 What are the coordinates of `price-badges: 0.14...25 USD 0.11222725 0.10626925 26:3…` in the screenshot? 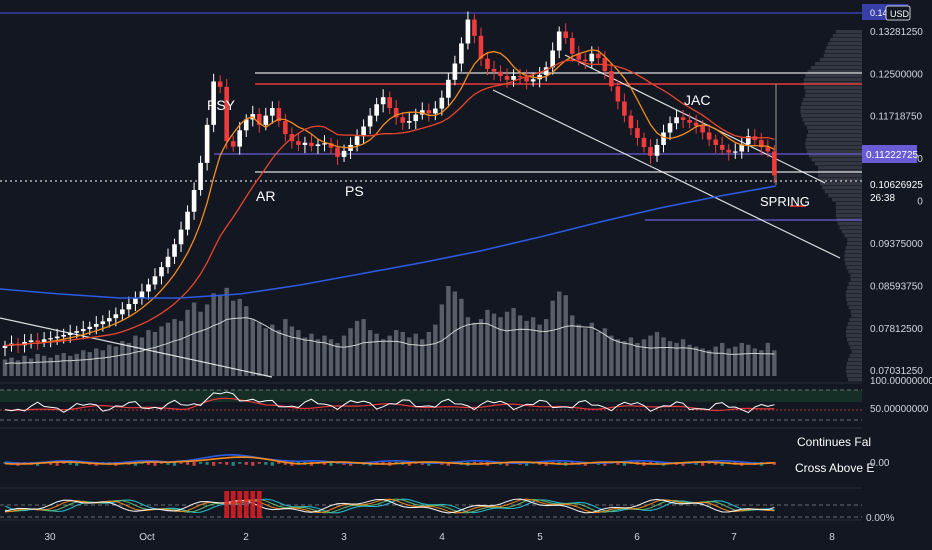 It's located at (892, 104).